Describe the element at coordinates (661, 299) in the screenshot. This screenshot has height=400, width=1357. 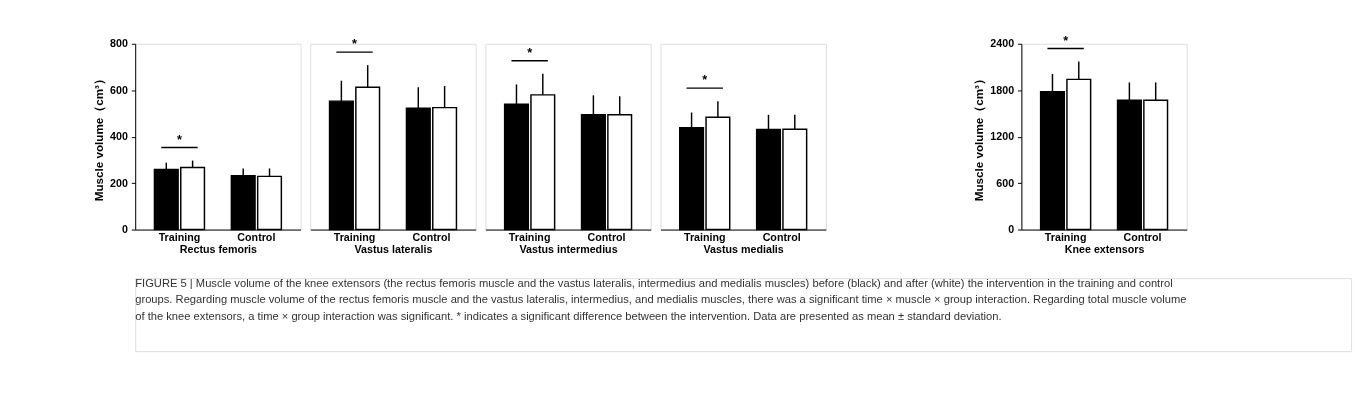
I see `caption: FIGURE 5 | Muscle volume of the knee extensors (the rectus femoris muscle and the vastus lateralis, intermedius and medialis muscles) before (black) and after (white) the intervention in the training and control groups. Regarding muscle volume of the rectus femoris muscle and the vastus lateralis, intermedius, and medialis muscles, there was a significant time × muscle × group interaction. Regarding total muscle volume of the knee extensors, a time × group interaction was significant. * indicates a significant difference between the intervention. Data are presented as mean ± standard deviation.` at that location.